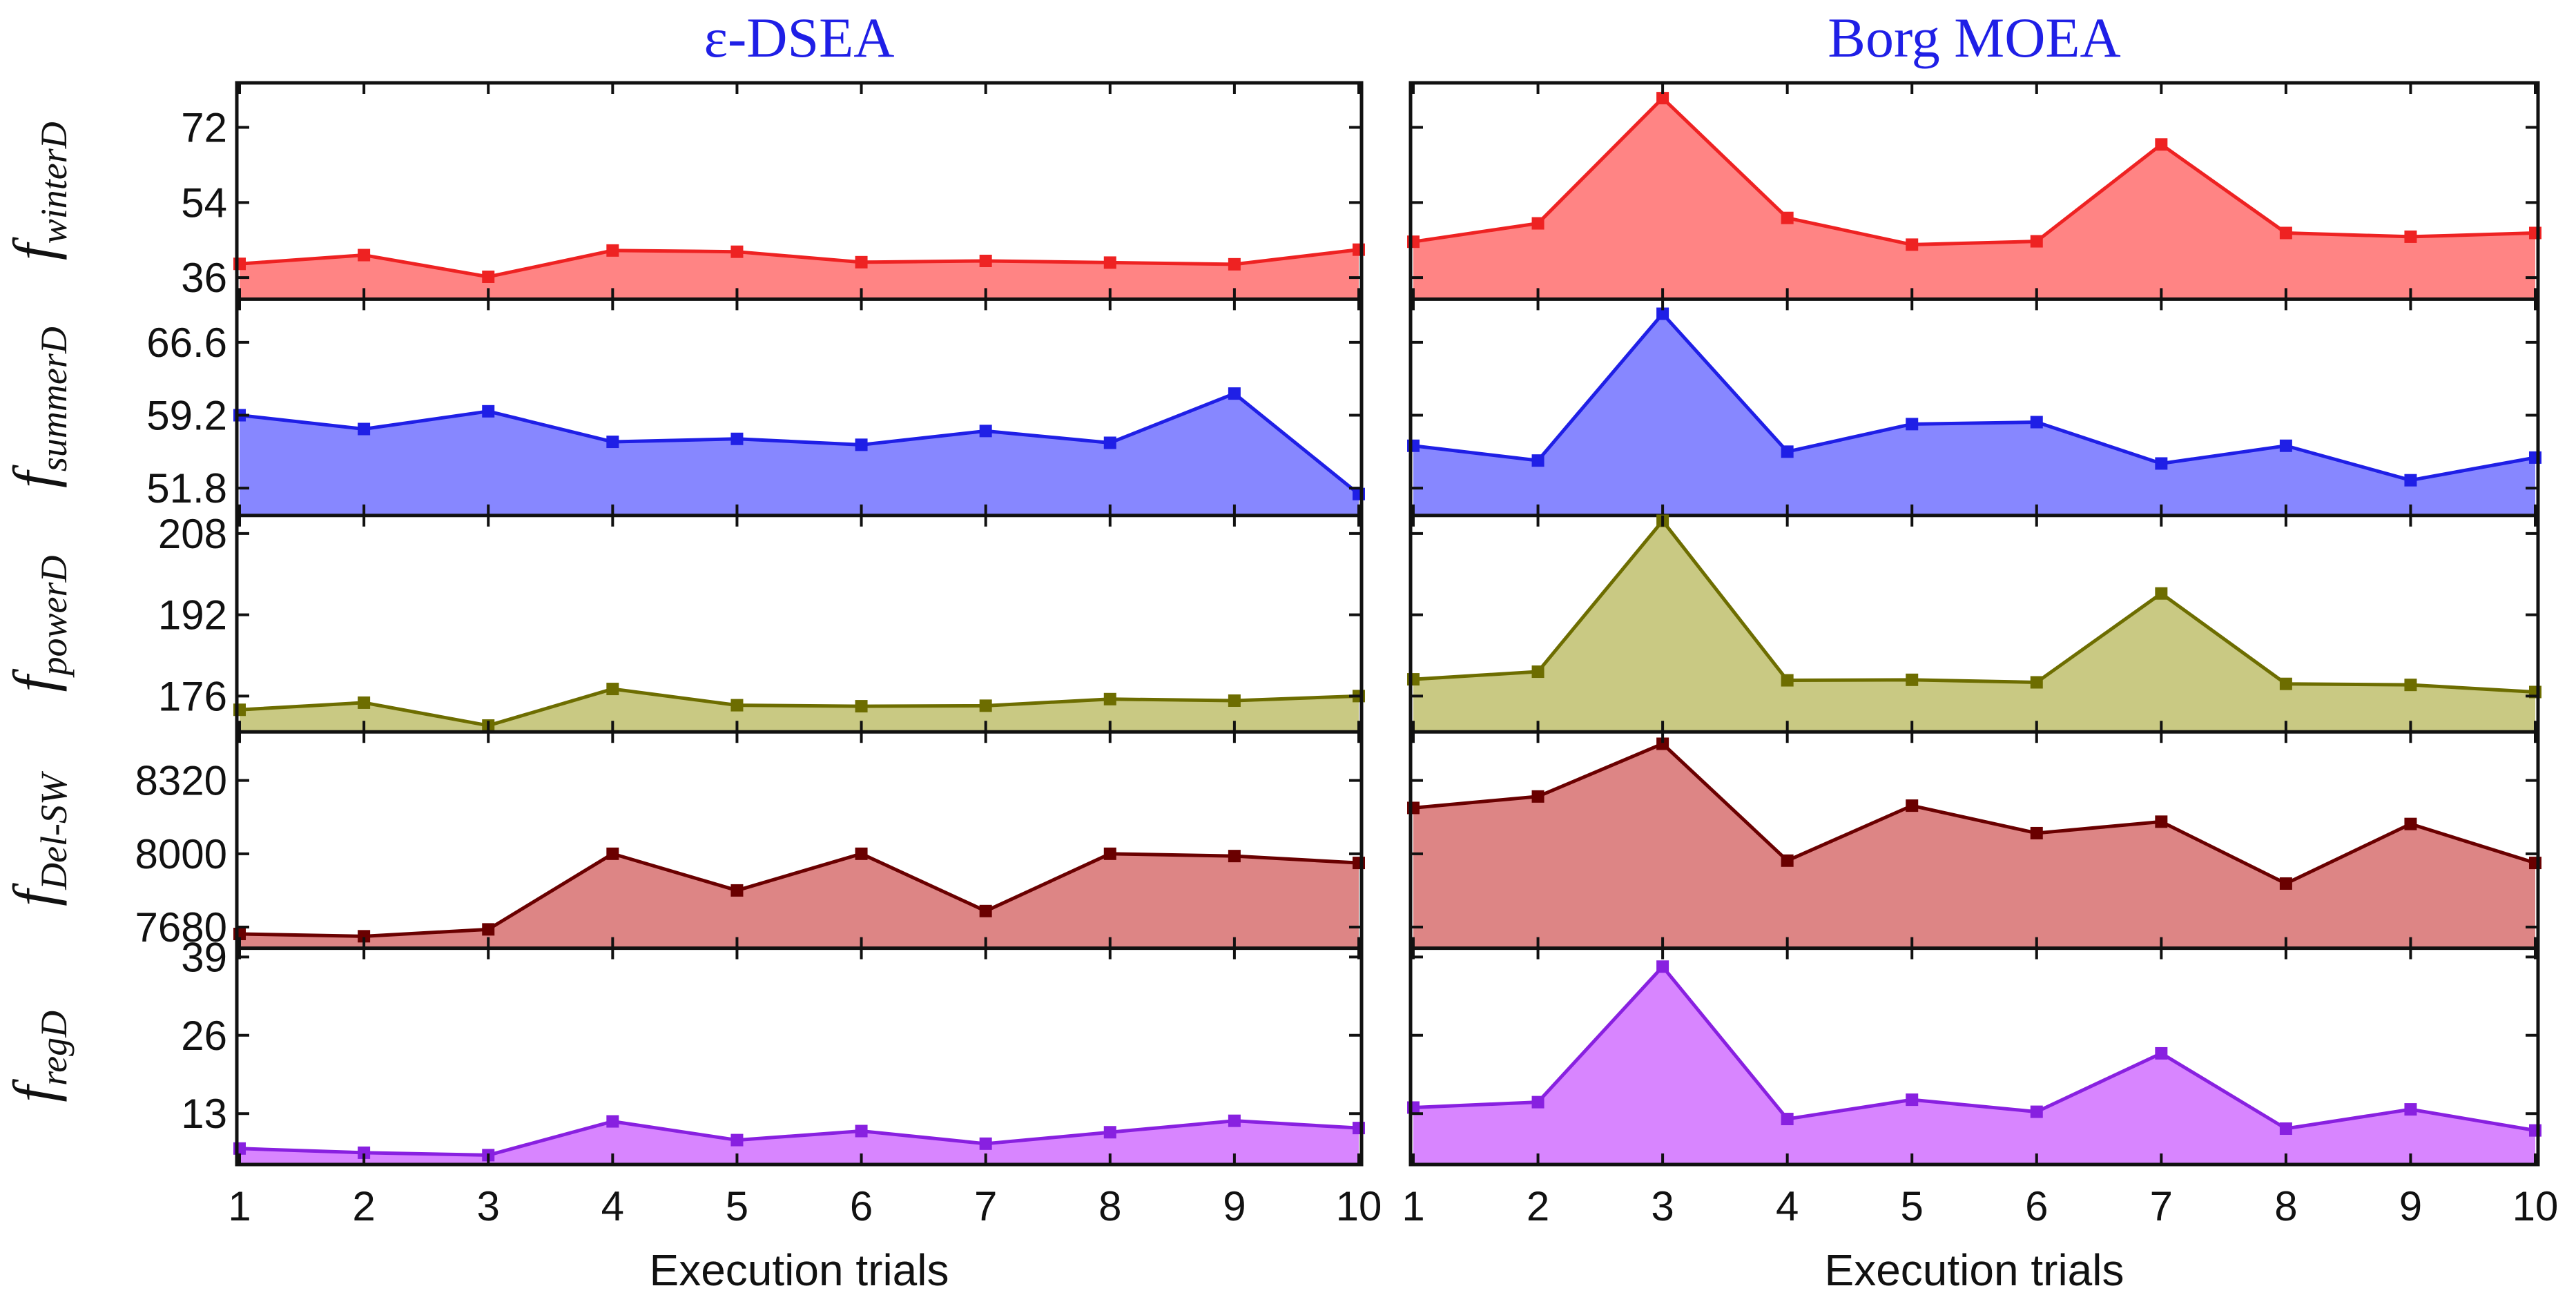 The image size is (2576, 1315). I want to click on area-summer-borg, so click(1974, 415).